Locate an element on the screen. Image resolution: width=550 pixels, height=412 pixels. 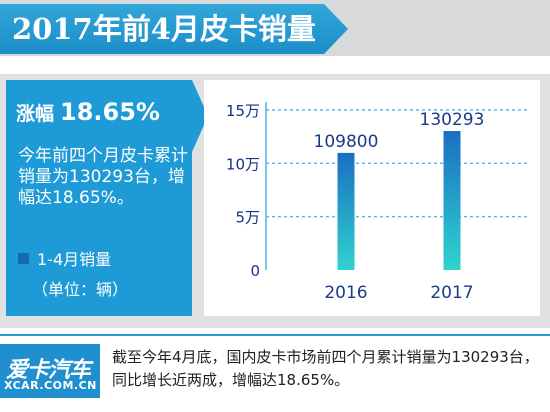
legend-label: 1-4月销量 is located at coordinates (74, 259).